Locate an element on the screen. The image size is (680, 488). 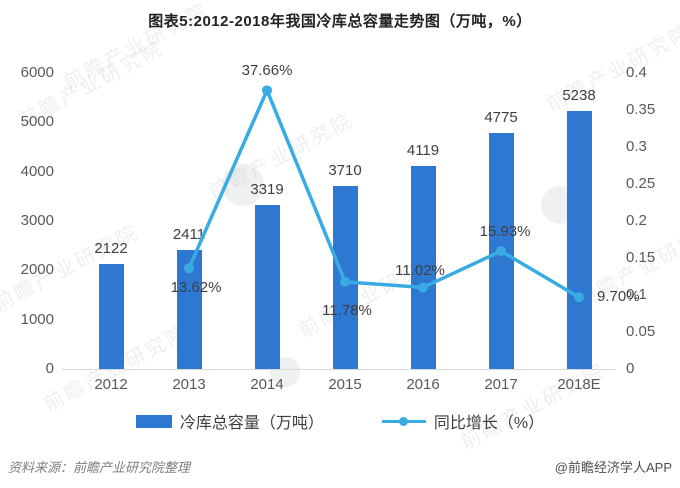
source-note: 资料来源：前瞻产业研究院整理 is located at coordinates (99, 467).